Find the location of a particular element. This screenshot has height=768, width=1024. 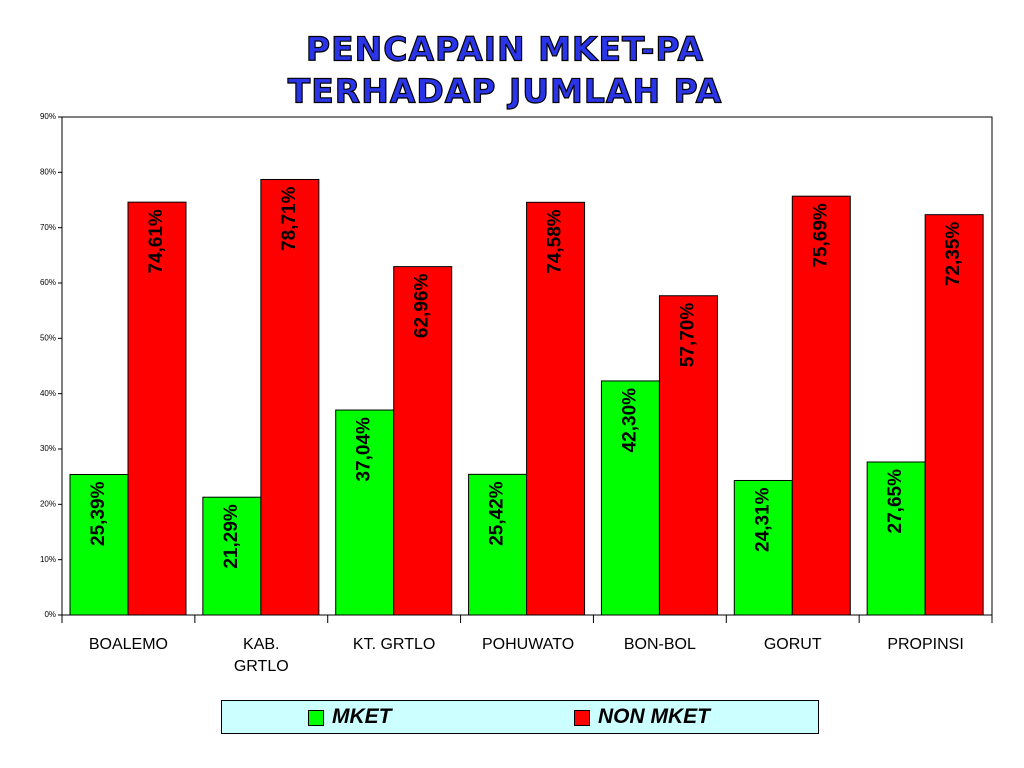

x-tick-label-box: KT. GRTLO is located at coordinates (394, 645).